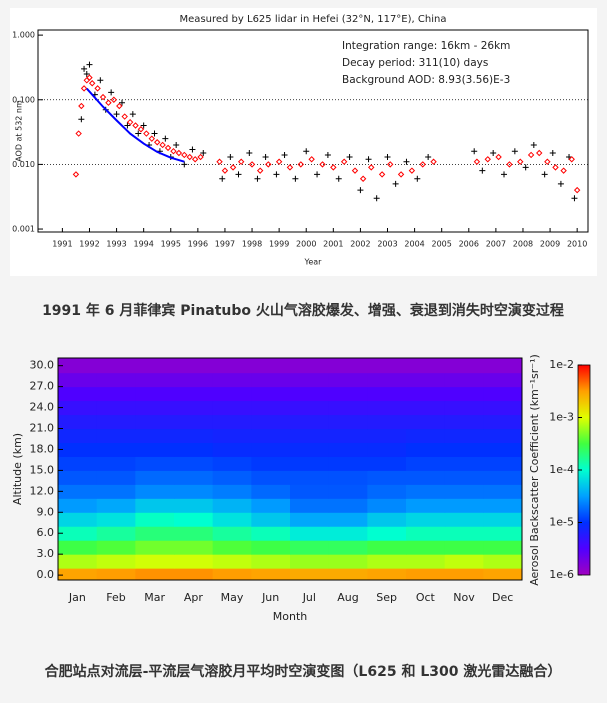 The width and height of the screenshot is (607, 703). I want to click on x-tick-label: 2003, so click(387, 244).